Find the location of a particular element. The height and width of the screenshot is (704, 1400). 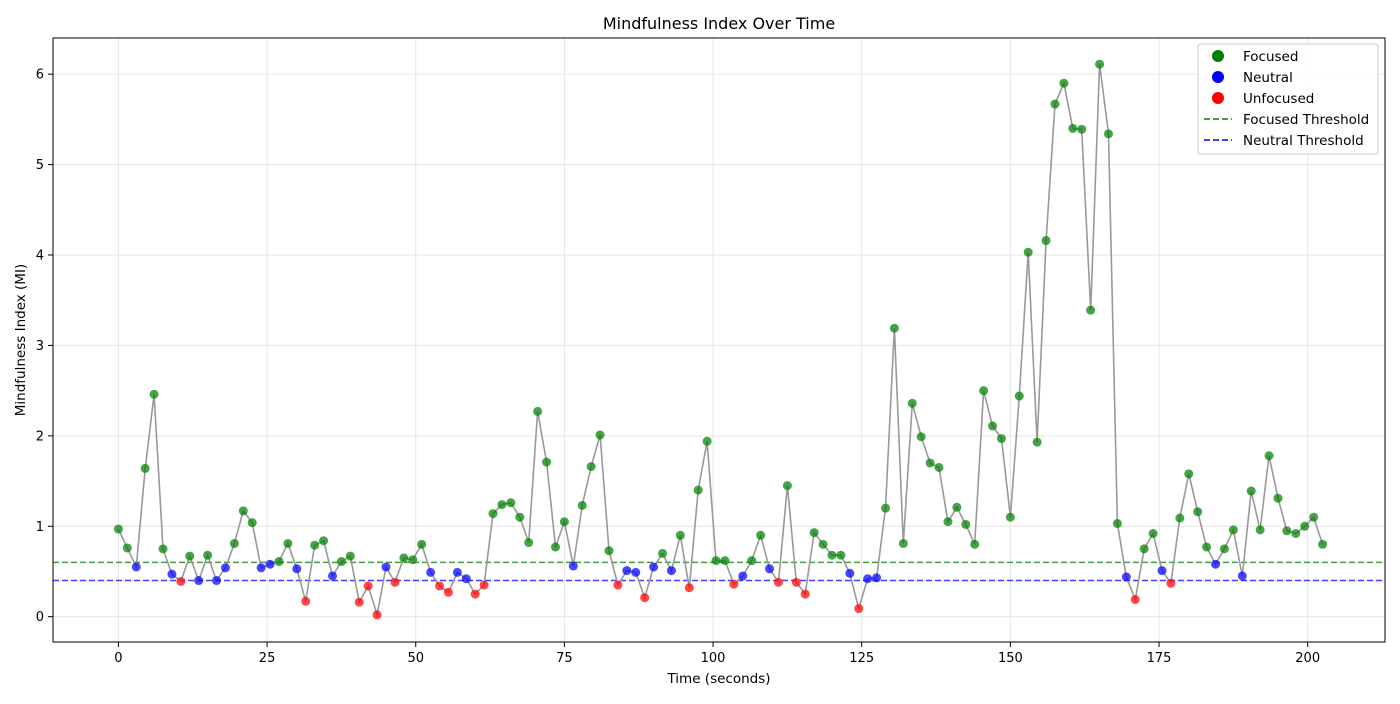

x-tick-label: 50 is located at coordinates (415, 658).